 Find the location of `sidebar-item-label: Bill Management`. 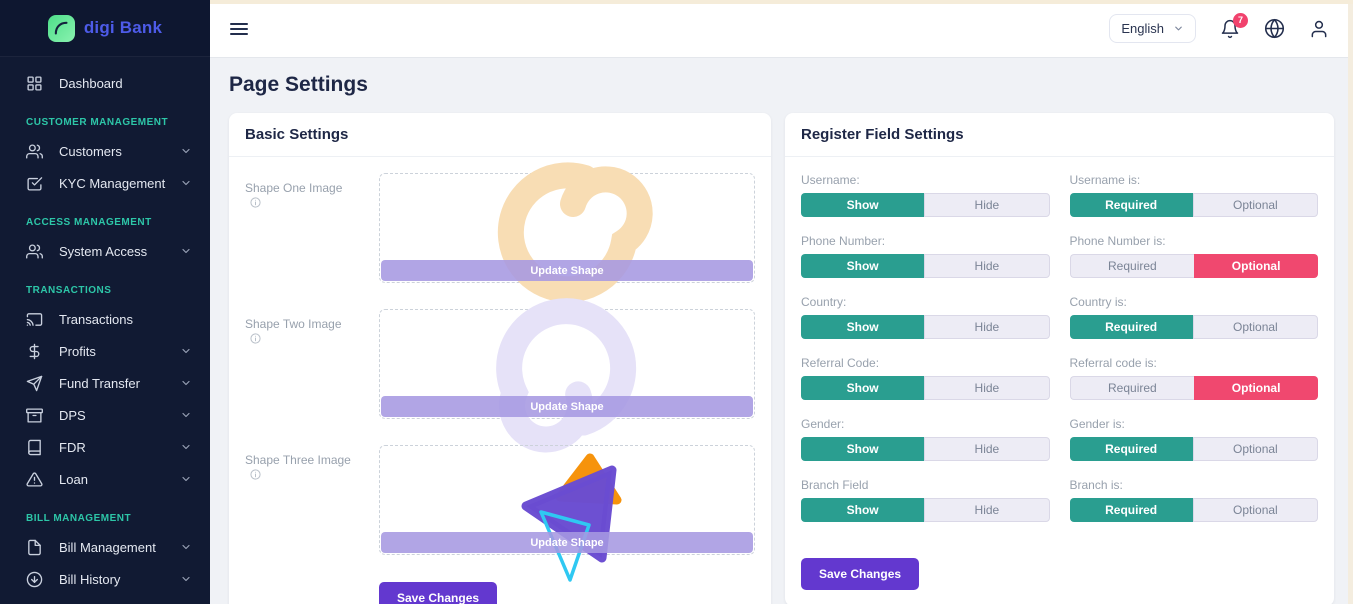

sidebar-item-label: Bill Management is located at coordinates (107, 547).